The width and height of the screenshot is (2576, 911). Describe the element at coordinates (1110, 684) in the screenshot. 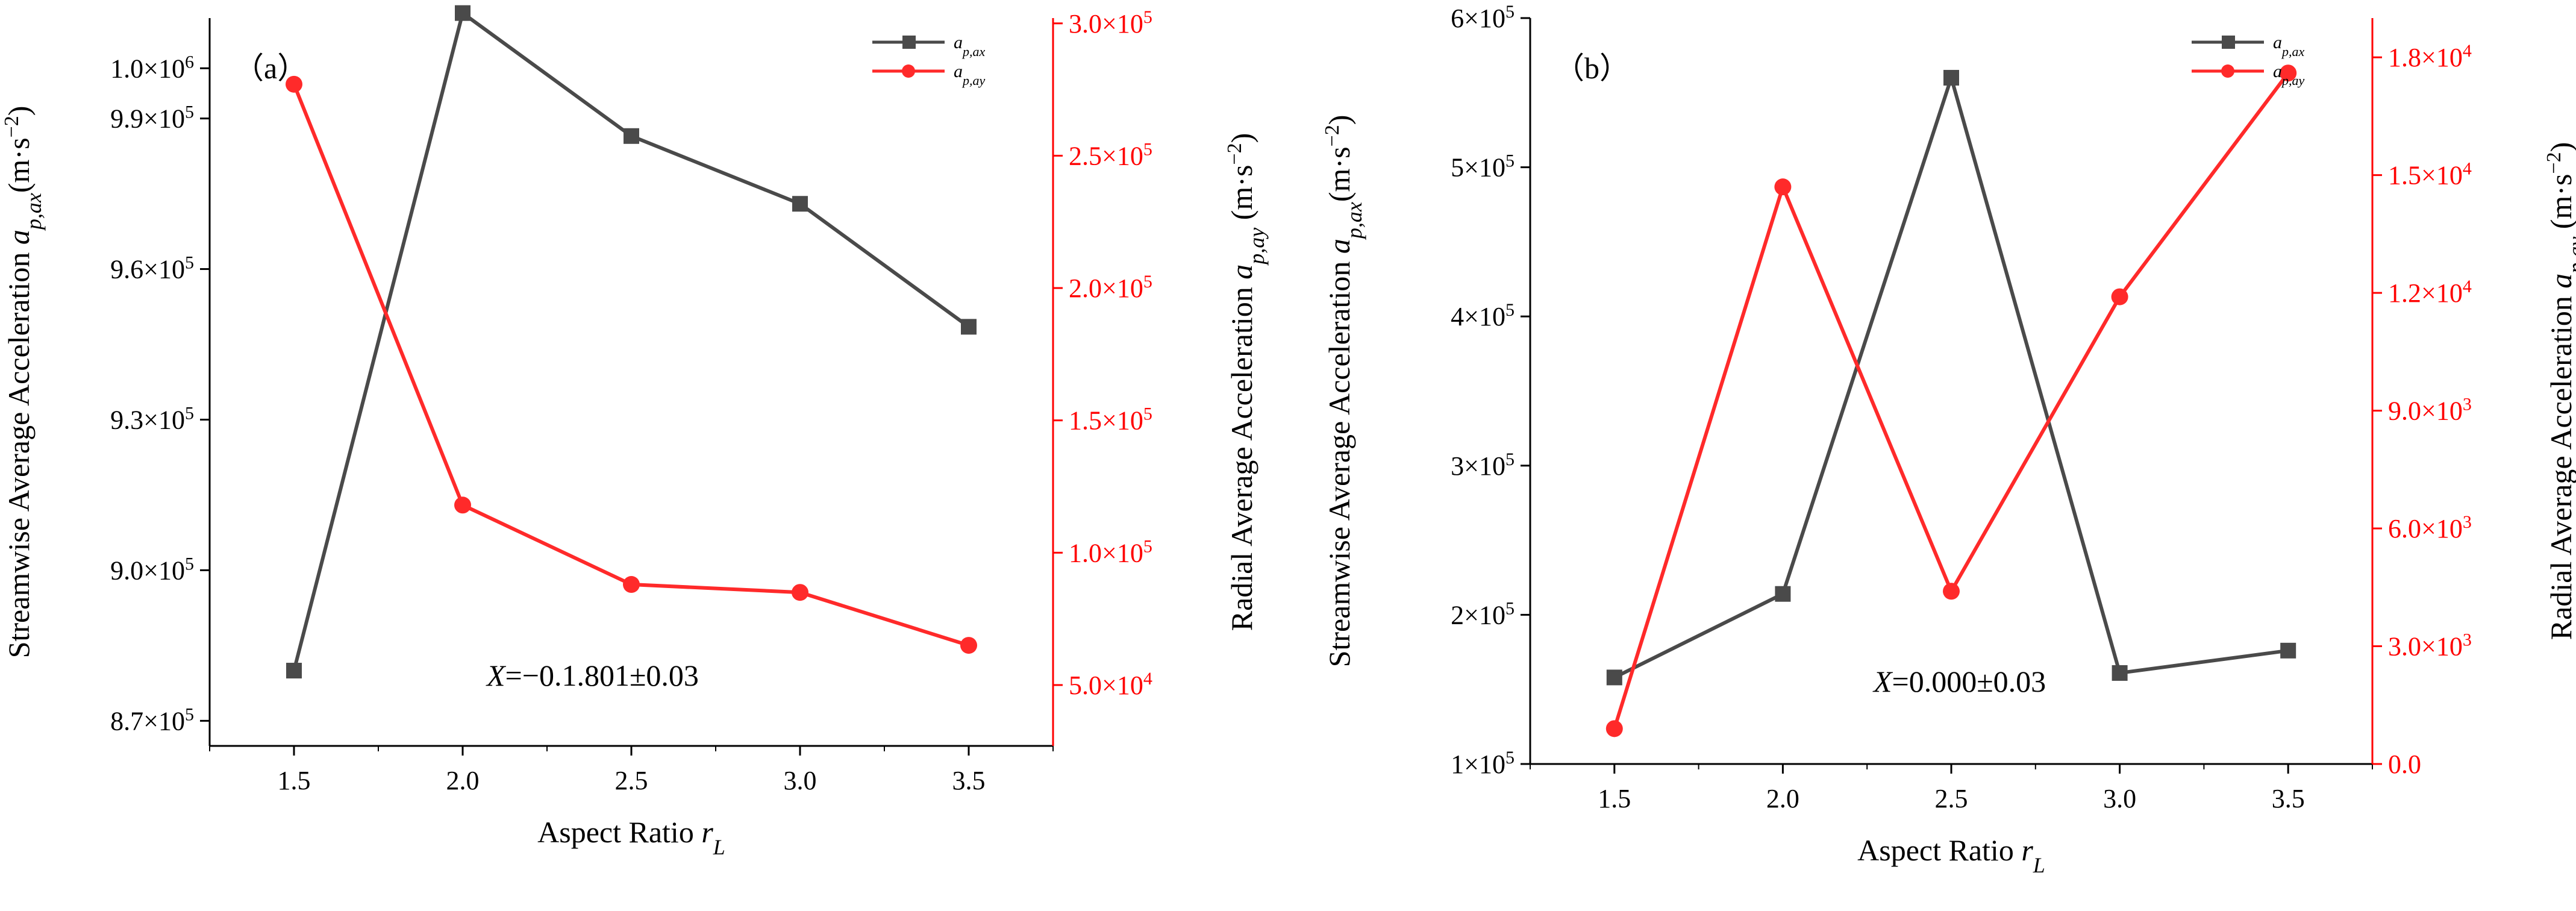

I see `y-right-tick-label: 5.0×10⁴` at that location.